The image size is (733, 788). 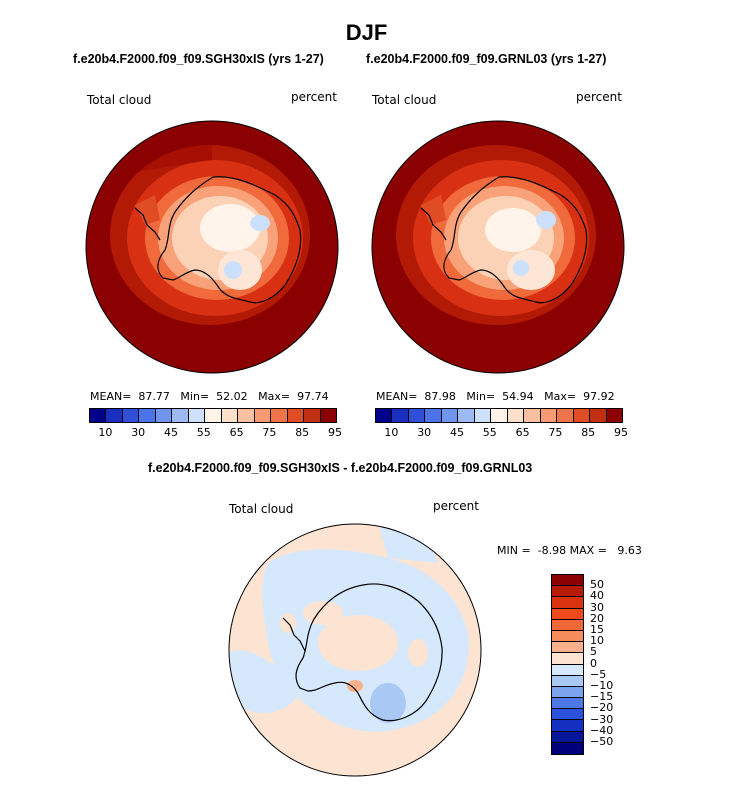 I want to click on difference-variable: Total cloud, so click(x=261, y=509).